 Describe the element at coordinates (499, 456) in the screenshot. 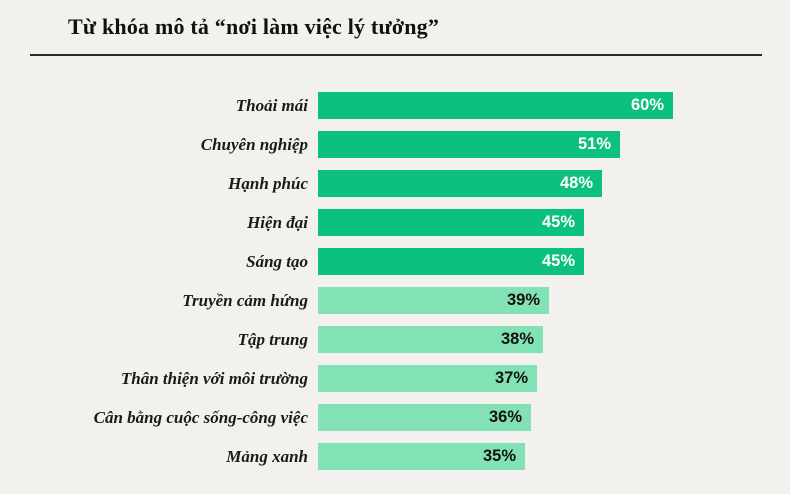

I see `bar-value-label: 35%` at that location.